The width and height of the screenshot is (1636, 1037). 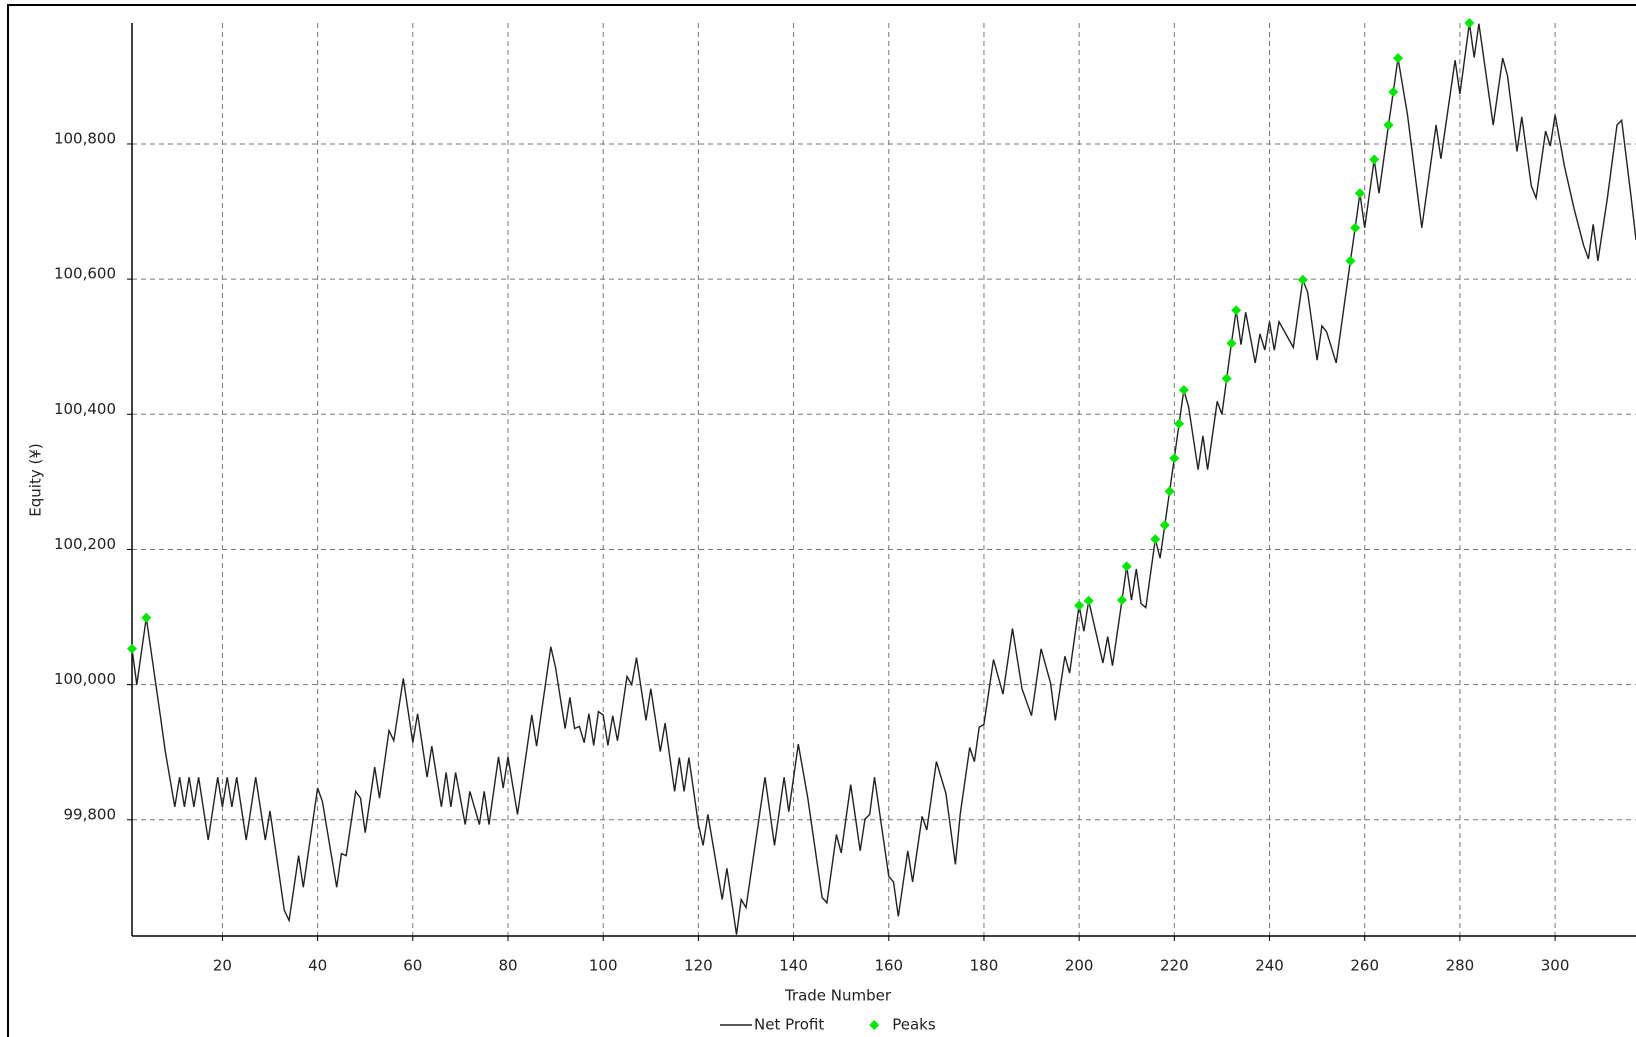 I want to click on x-tick-label: 260, so click(x=1364, y=966).